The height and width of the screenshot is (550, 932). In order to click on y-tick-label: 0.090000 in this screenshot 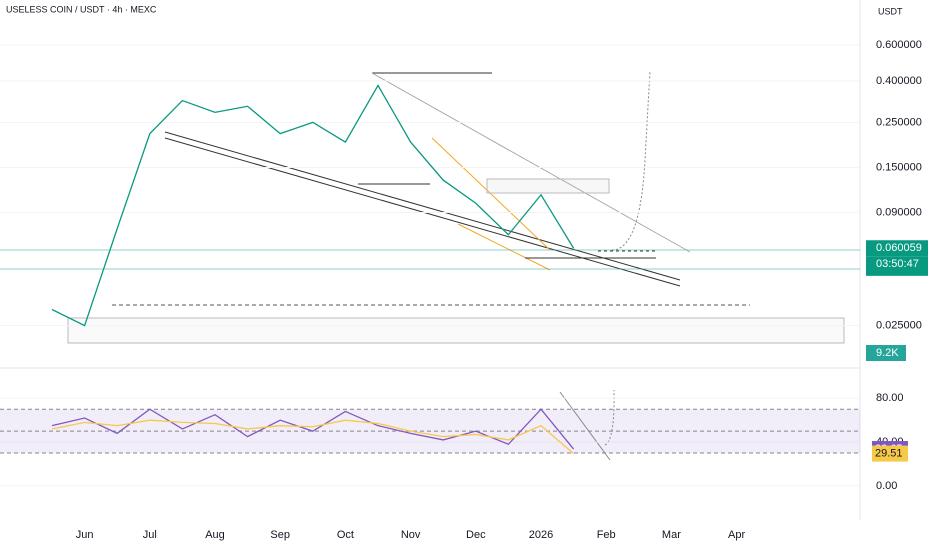, I will do `click(899, 212)`.